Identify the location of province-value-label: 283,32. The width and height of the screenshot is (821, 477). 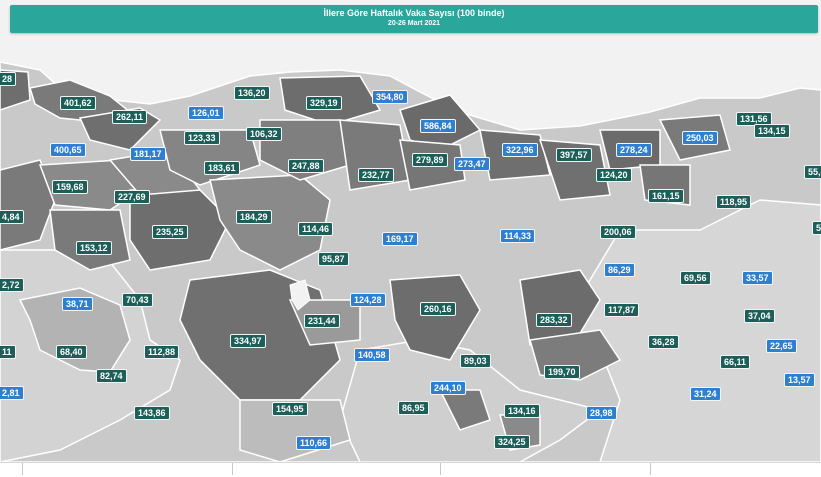
(554, 320).